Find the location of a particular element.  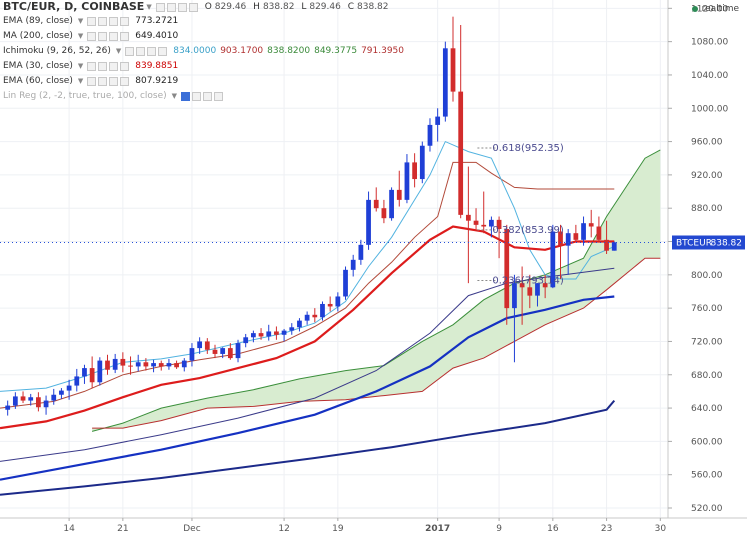

indicator-name: EMA (60, close) is located at coordinates (38, 81).